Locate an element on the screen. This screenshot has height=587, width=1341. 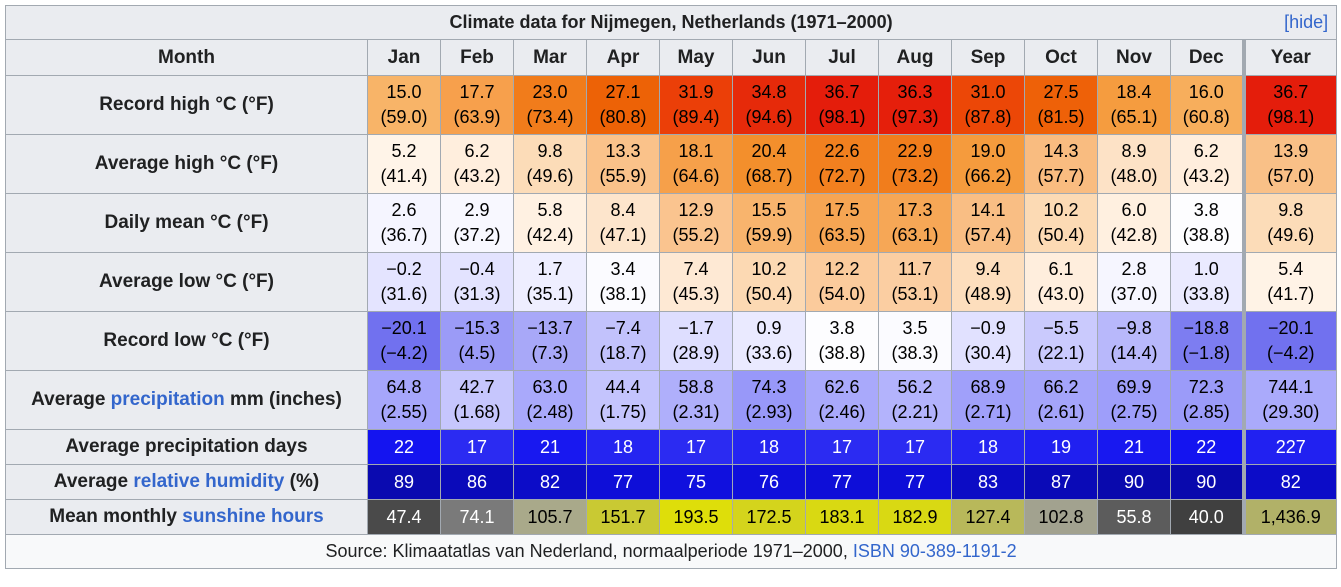
value-celsius: 0.9 is located at coordinates (769, 328).